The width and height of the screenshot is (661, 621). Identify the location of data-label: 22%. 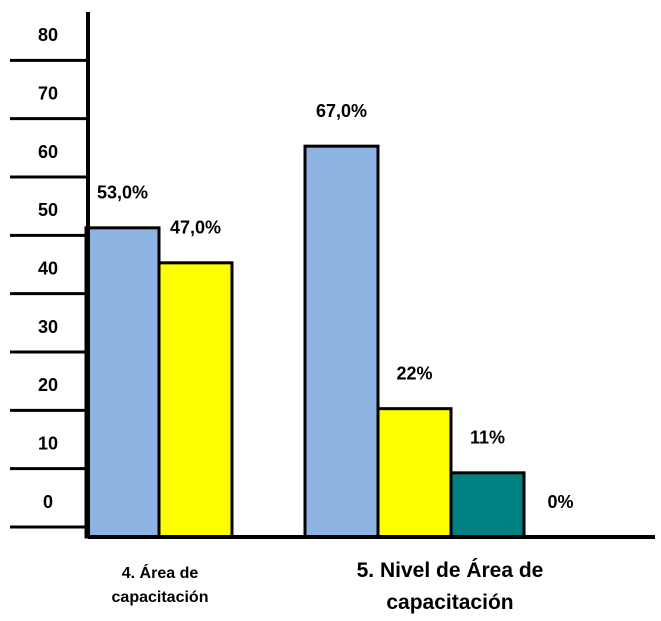
(414, 373).